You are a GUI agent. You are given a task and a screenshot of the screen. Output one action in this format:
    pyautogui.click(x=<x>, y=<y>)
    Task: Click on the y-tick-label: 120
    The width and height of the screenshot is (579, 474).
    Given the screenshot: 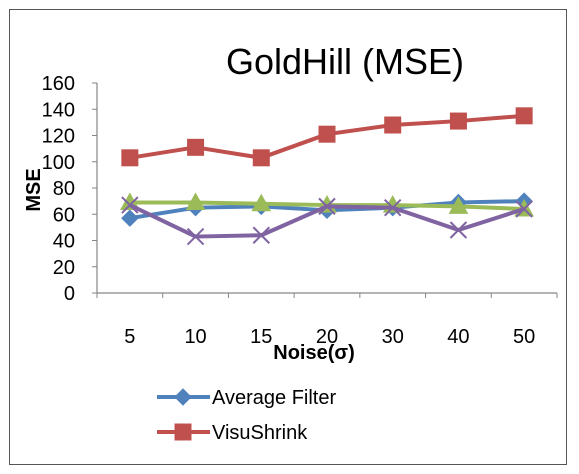 What is the action you would take?
    pyautogui.click(x=58, y=137)
    